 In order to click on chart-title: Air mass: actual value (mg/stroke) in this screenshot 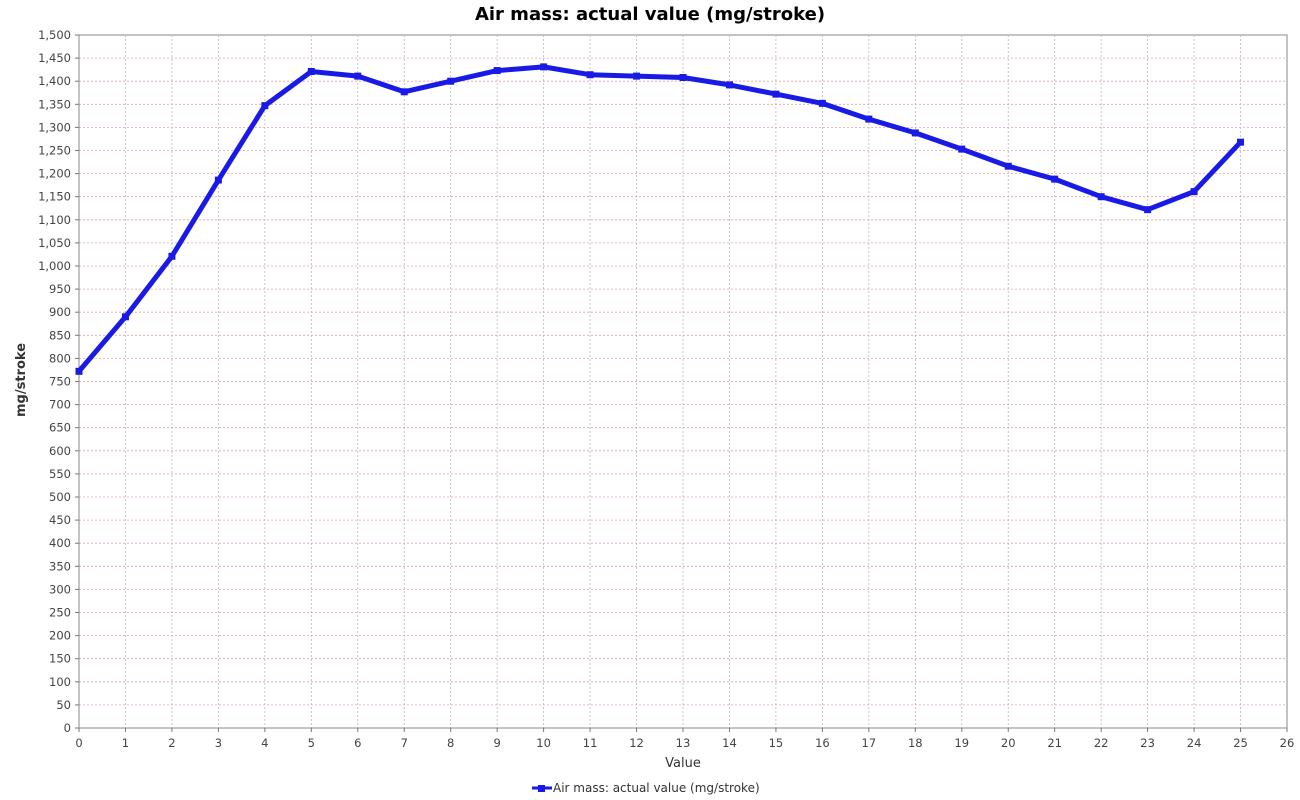, I will do `click(650, 14)`.